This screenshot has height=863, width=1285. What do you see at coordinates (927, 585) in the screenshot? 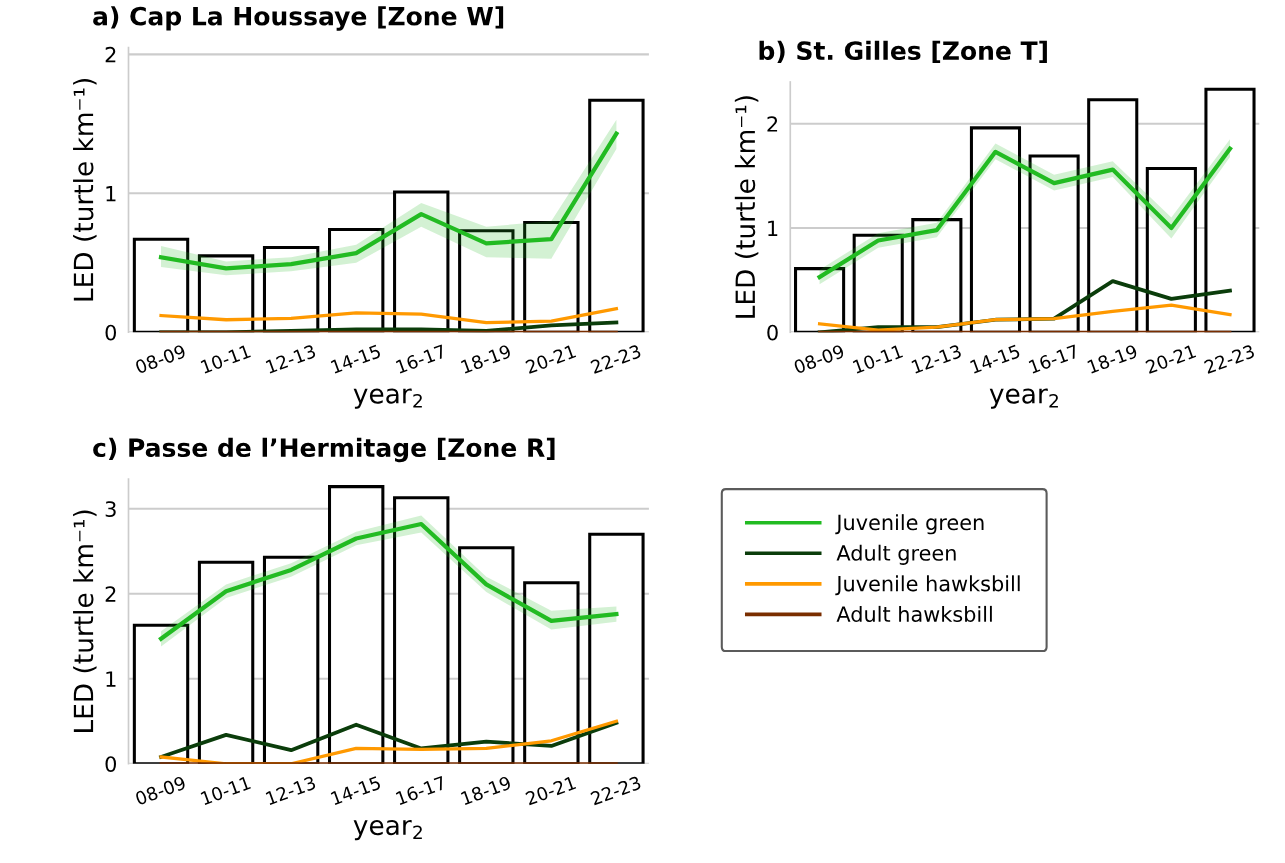
I see `legend-label: Juvenile hawksbill` at bounding box center [927, 585].